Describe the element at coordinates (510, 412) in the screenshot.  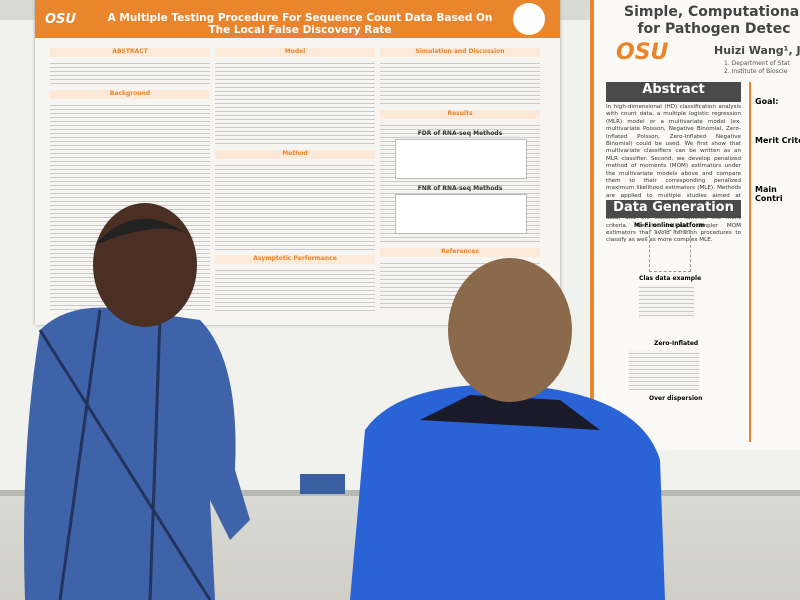
I see `collar` at that location.